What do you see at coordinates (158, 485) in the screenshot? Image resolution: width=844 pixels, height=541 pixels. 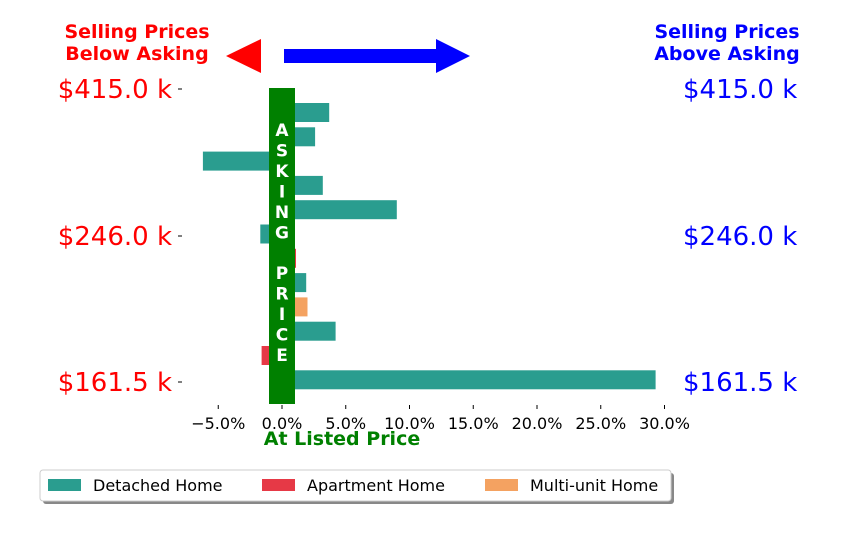 I see `legend-label: Detached Home` at bounding box center [158, 485].